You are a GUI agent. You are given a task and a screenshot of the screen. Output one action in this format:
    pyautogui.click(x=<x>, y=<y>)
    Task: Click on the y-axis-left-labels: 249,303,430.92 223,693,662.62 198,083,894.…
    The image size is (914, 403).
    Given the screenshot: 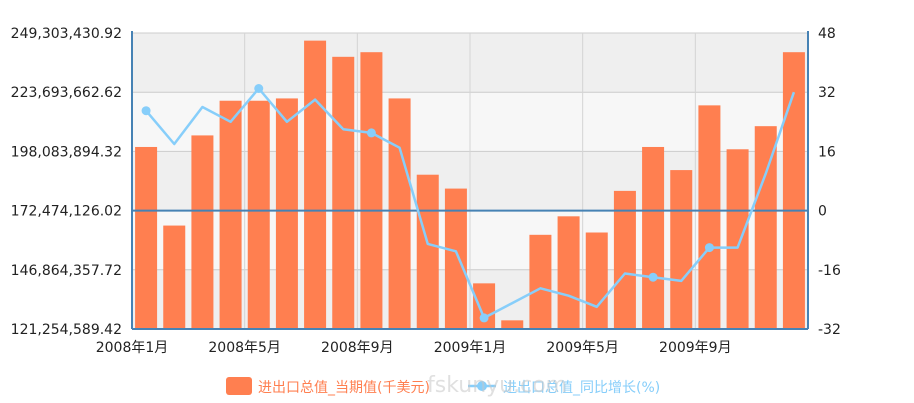 What is the action you would take?
    pyautogui.click(x=66, y=182)
    